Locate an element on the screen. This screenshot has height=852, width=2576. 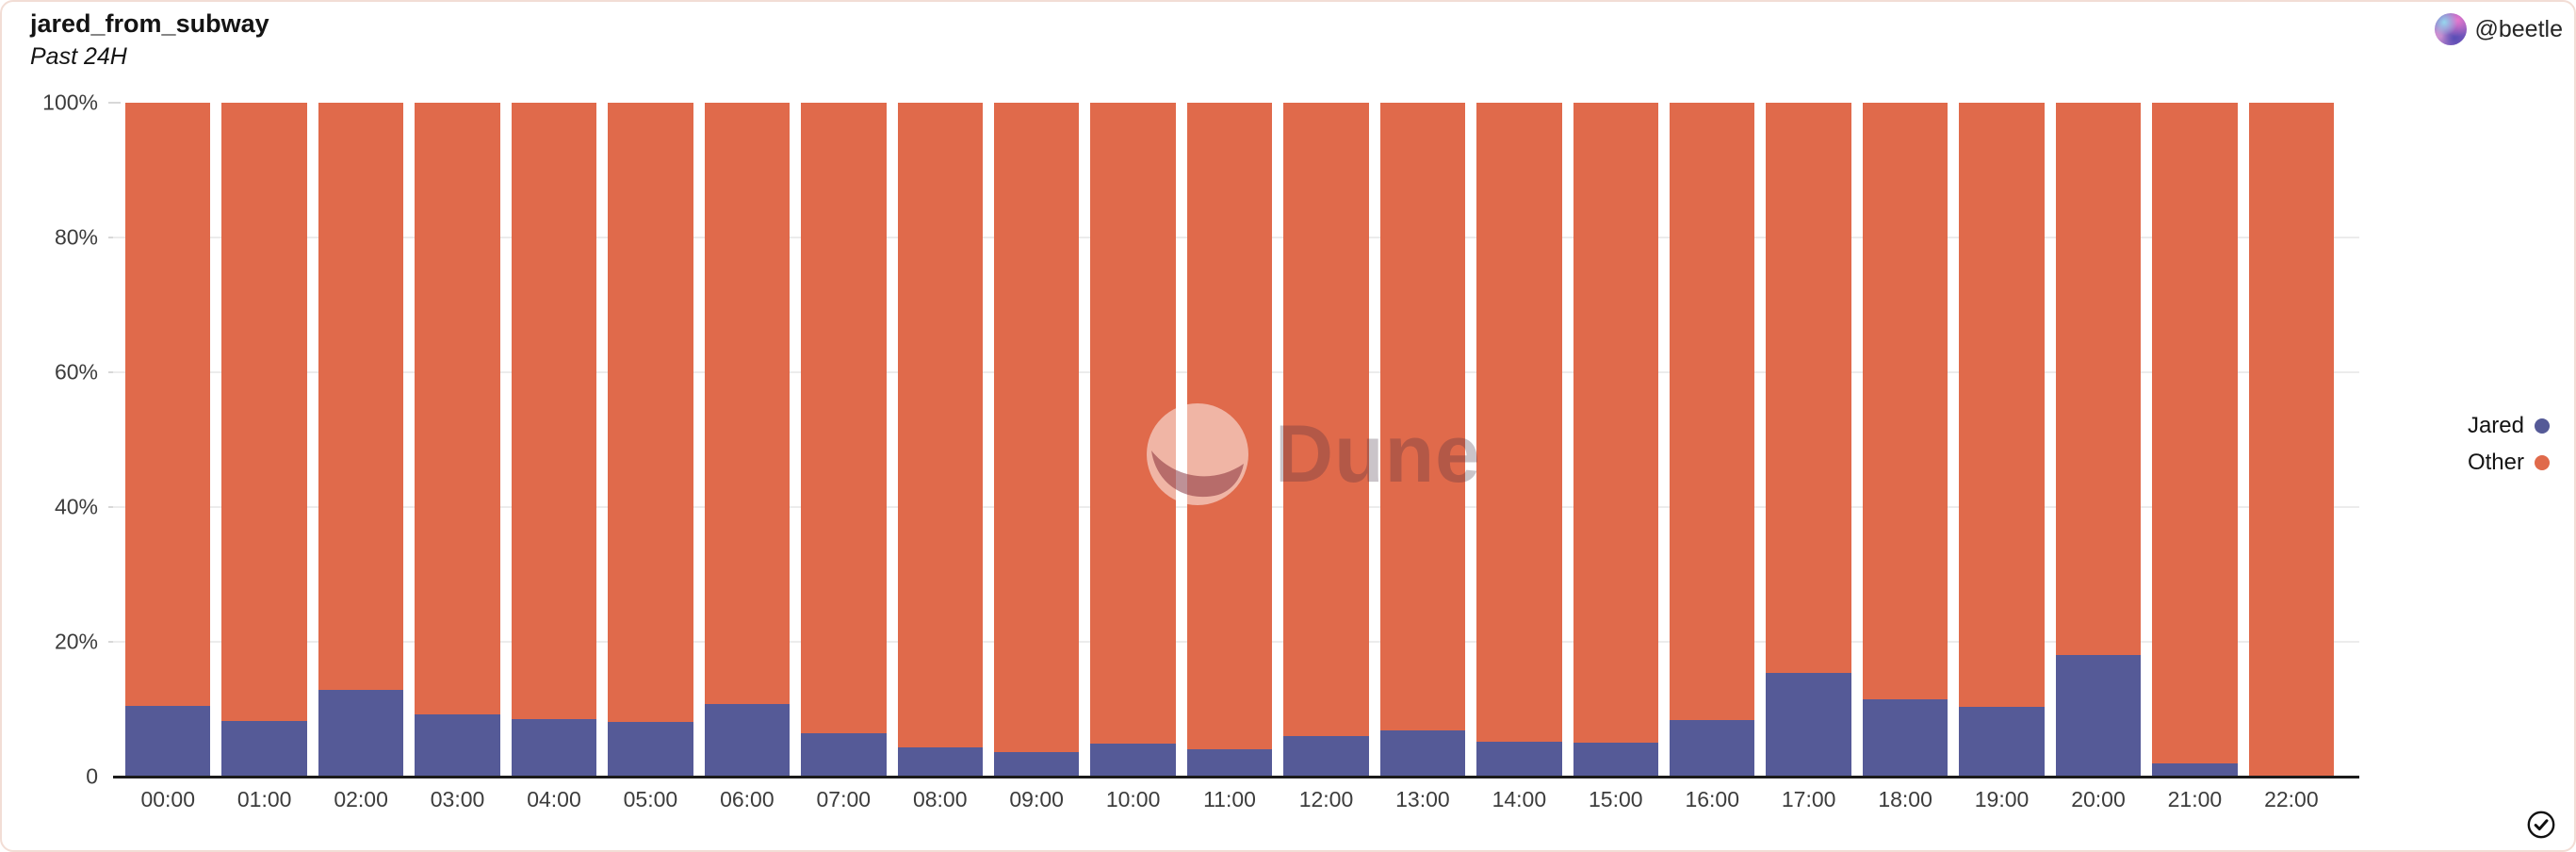
x-tick-label: 20:00 is located at coordinates (2098, 799).